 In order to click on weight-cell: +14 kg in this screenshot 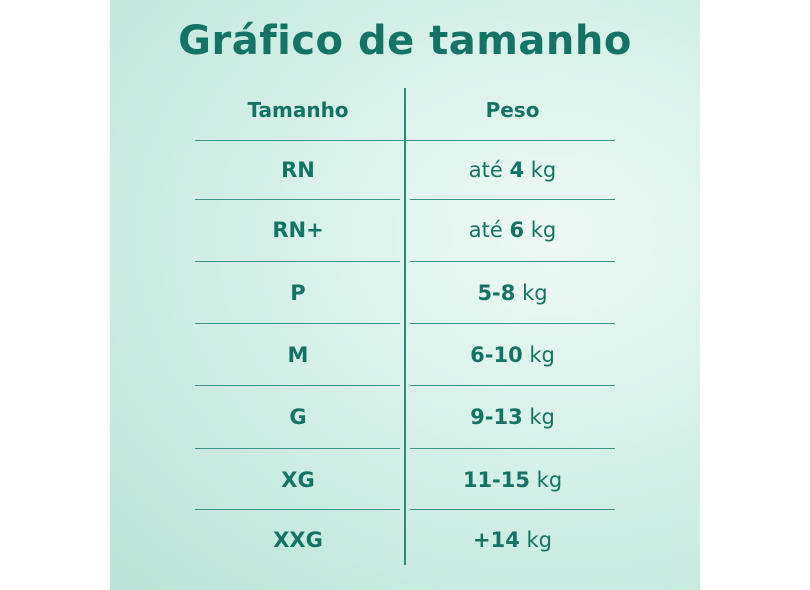, I will do `click(512, 540)`.